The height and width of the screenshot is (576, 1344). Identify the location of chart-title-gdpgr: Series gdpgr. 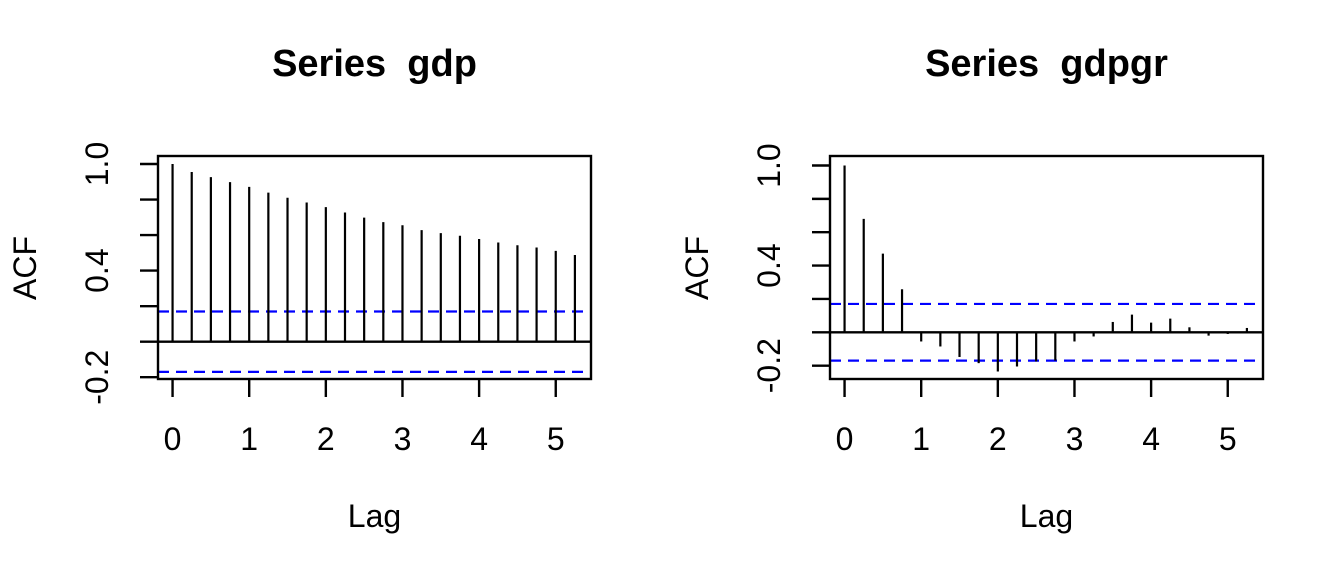
(1046, 64).